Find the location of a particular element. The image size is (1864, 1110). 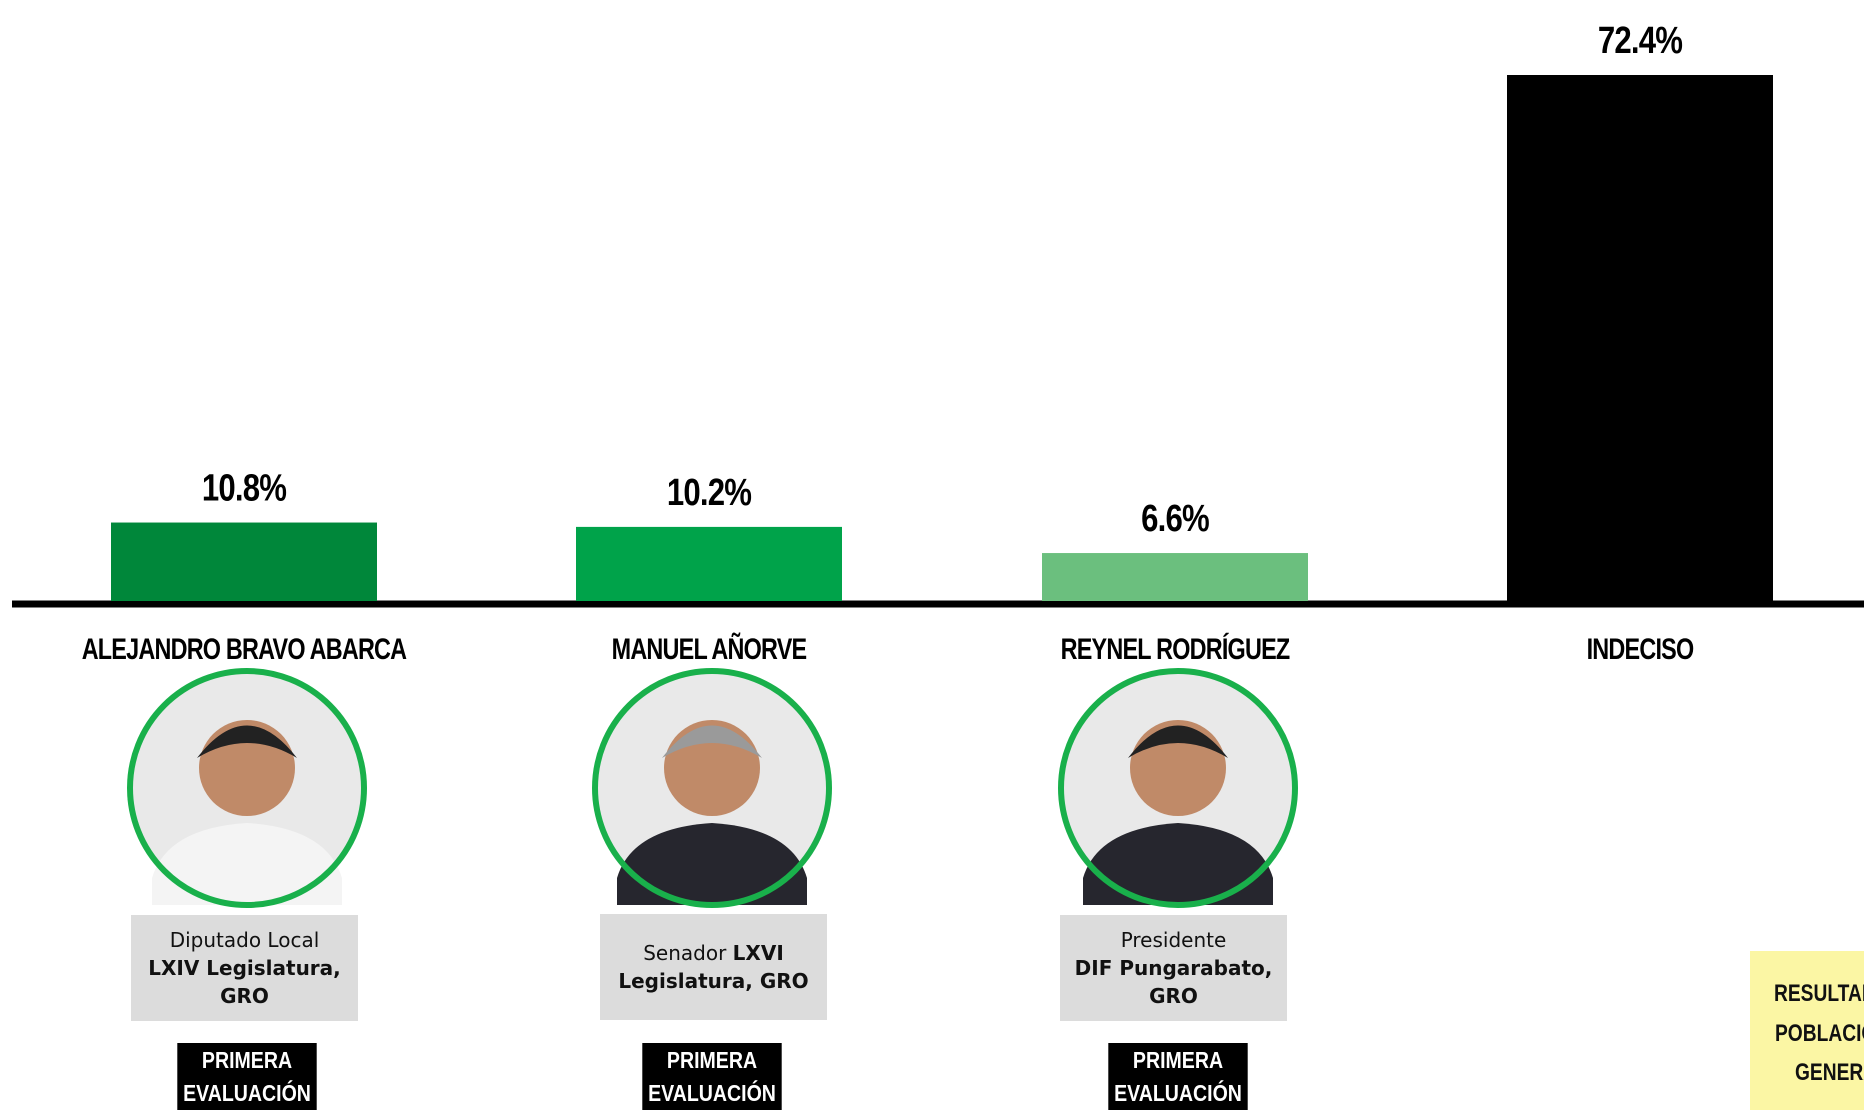

category-label: REYNEL RODRÍGUEZ is located at coordinates (1175, 648).